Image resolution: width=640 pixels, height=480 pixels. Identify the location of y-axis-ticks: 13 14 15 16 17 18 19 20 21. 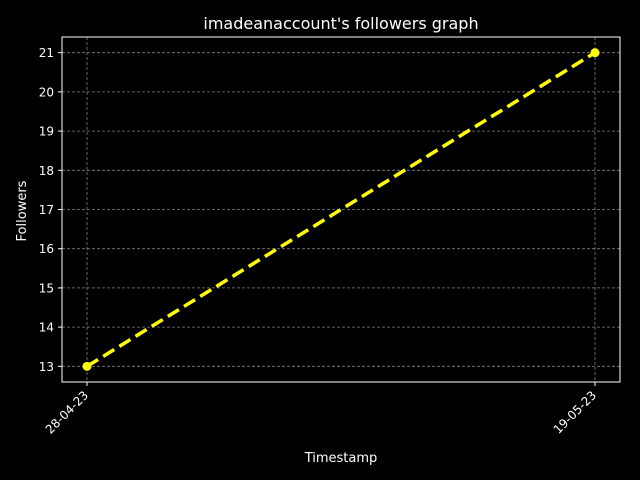
(50, 210).